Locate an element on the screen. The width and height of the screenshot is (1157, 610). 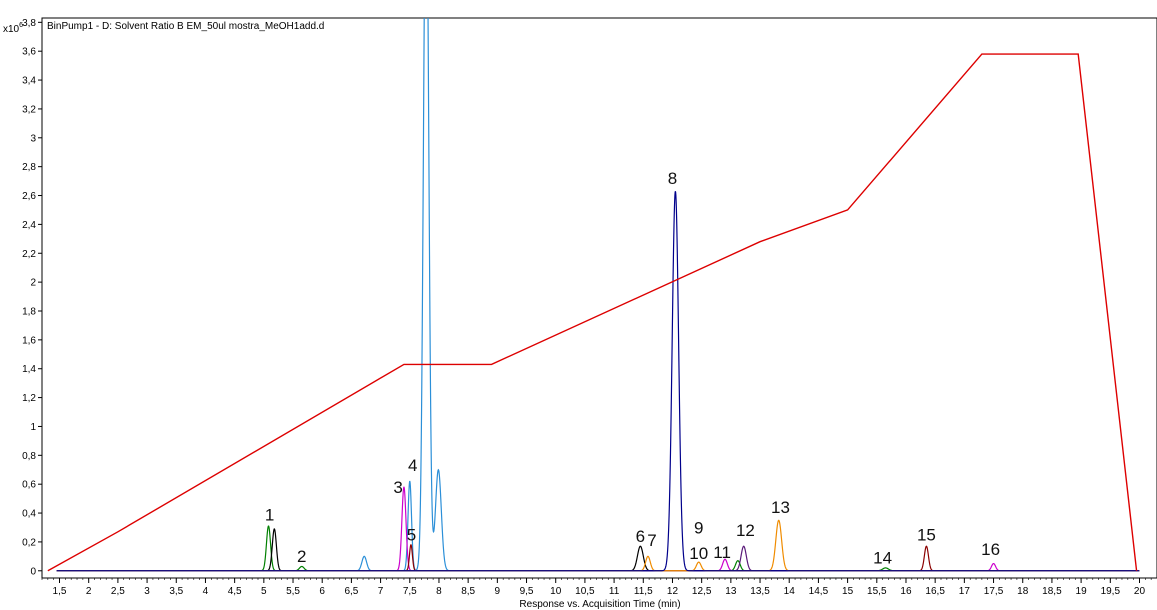
x-tick-label: 16 is located at coordinates (906, 591).